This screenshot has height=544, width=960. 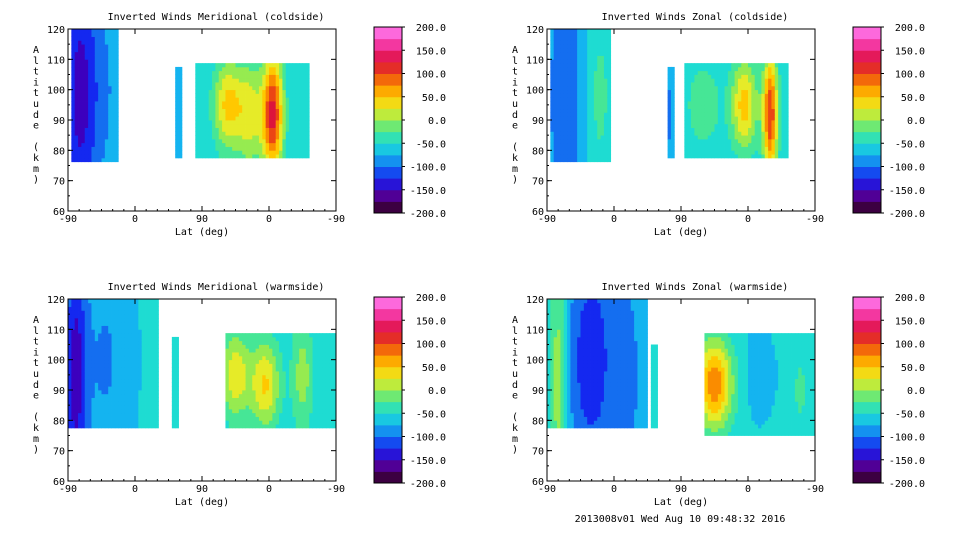 What do you see at coordinates (216, 287) in the screenshot?
I see `chart-title: Inverted Winds Meridional (warmside)` at bounding box center [216, 287].